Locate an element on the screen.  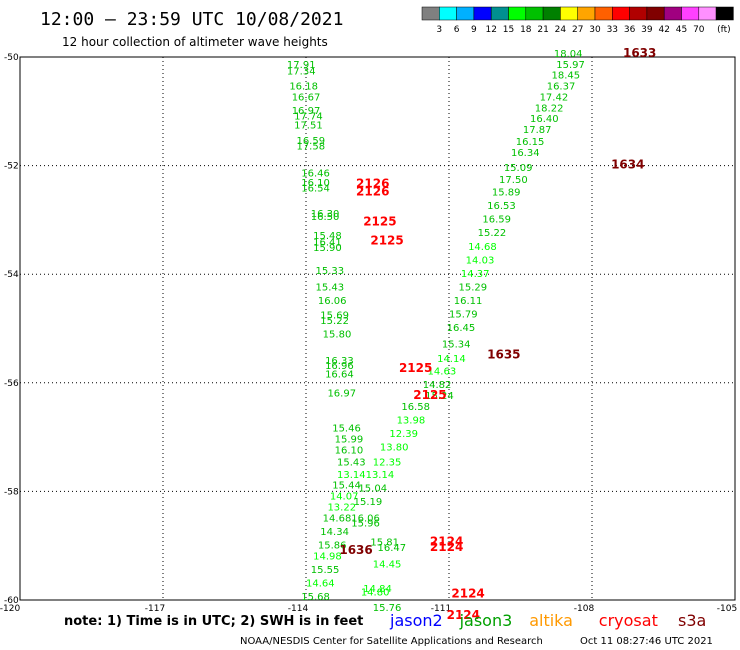
wave-height-value: 15.86 is located at coordinates (332, 545).